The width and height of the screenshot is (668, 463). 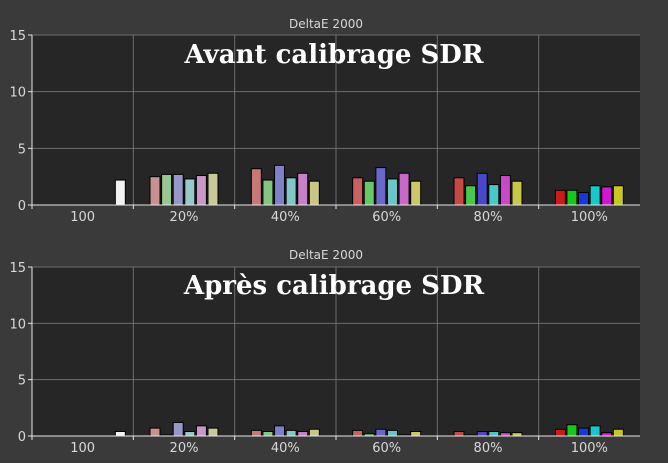 I want to click on chart2-xtick-label: 40%, so click(x=285, y=448).